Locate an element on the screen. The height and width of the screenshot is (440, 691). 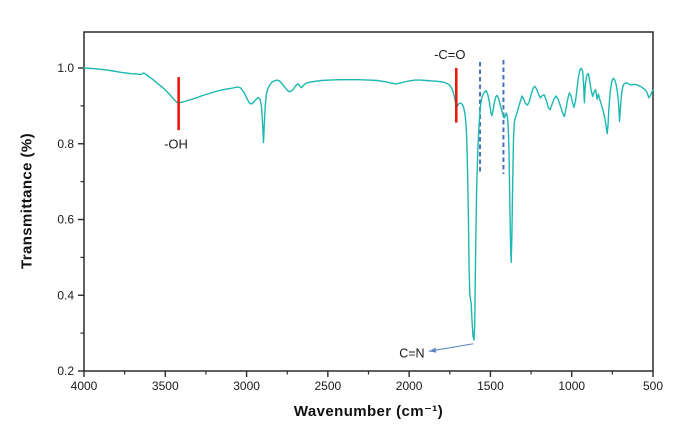
y-tick-label: 0.8 is located at coordinates (65, 144).